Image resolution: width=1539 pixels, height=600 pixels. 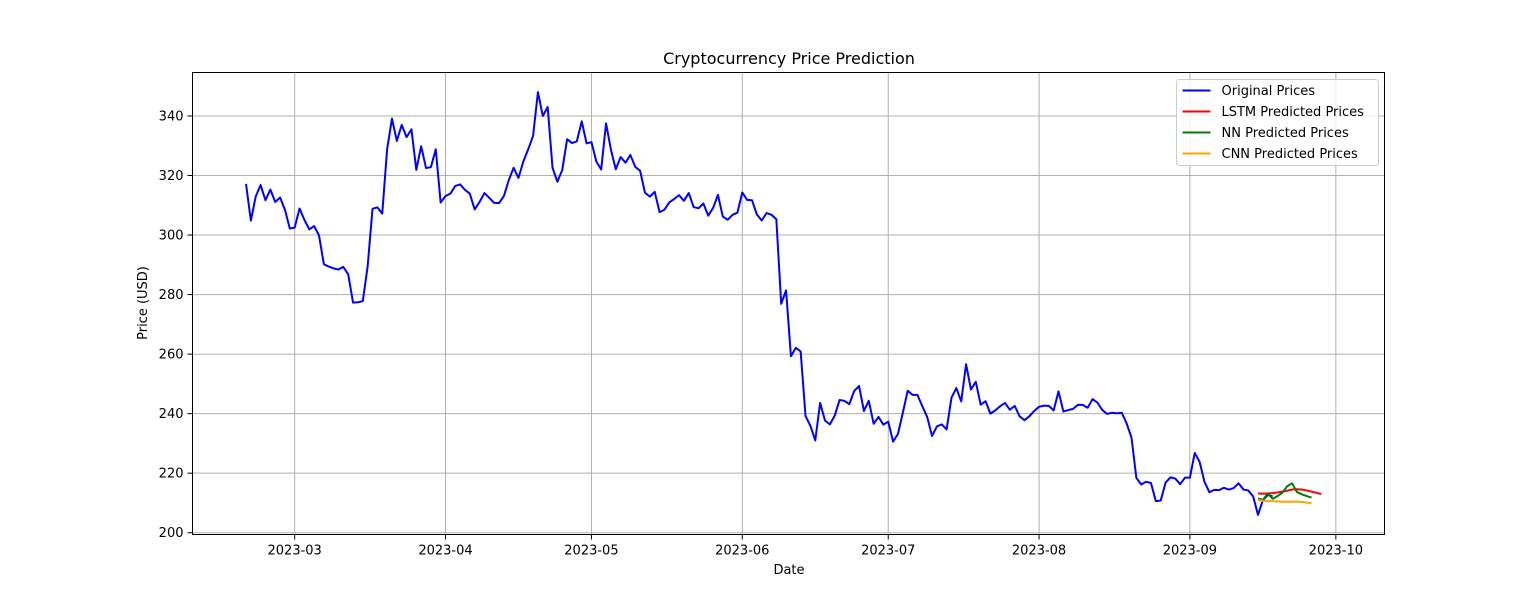 What do you see at coordinates (1285, 133) in the screenshot?
I see `legend-label: NN Predicted Prices` at bounding box center [1285, 133].